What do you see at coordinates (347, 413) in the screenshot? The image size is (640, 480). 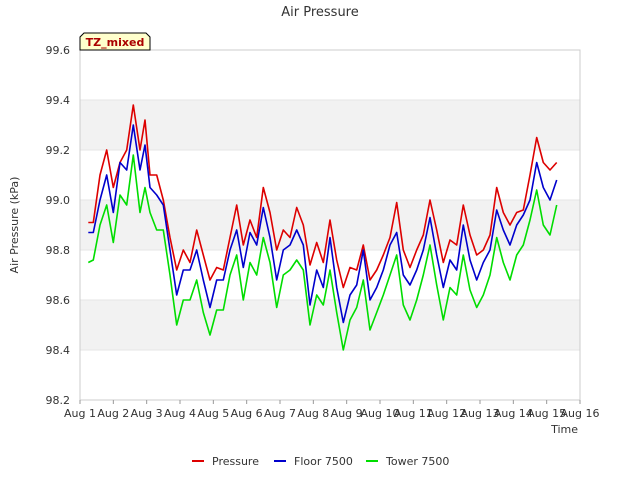 I see `x-tick-label: Aug 9` at bounding box center [347, 413].